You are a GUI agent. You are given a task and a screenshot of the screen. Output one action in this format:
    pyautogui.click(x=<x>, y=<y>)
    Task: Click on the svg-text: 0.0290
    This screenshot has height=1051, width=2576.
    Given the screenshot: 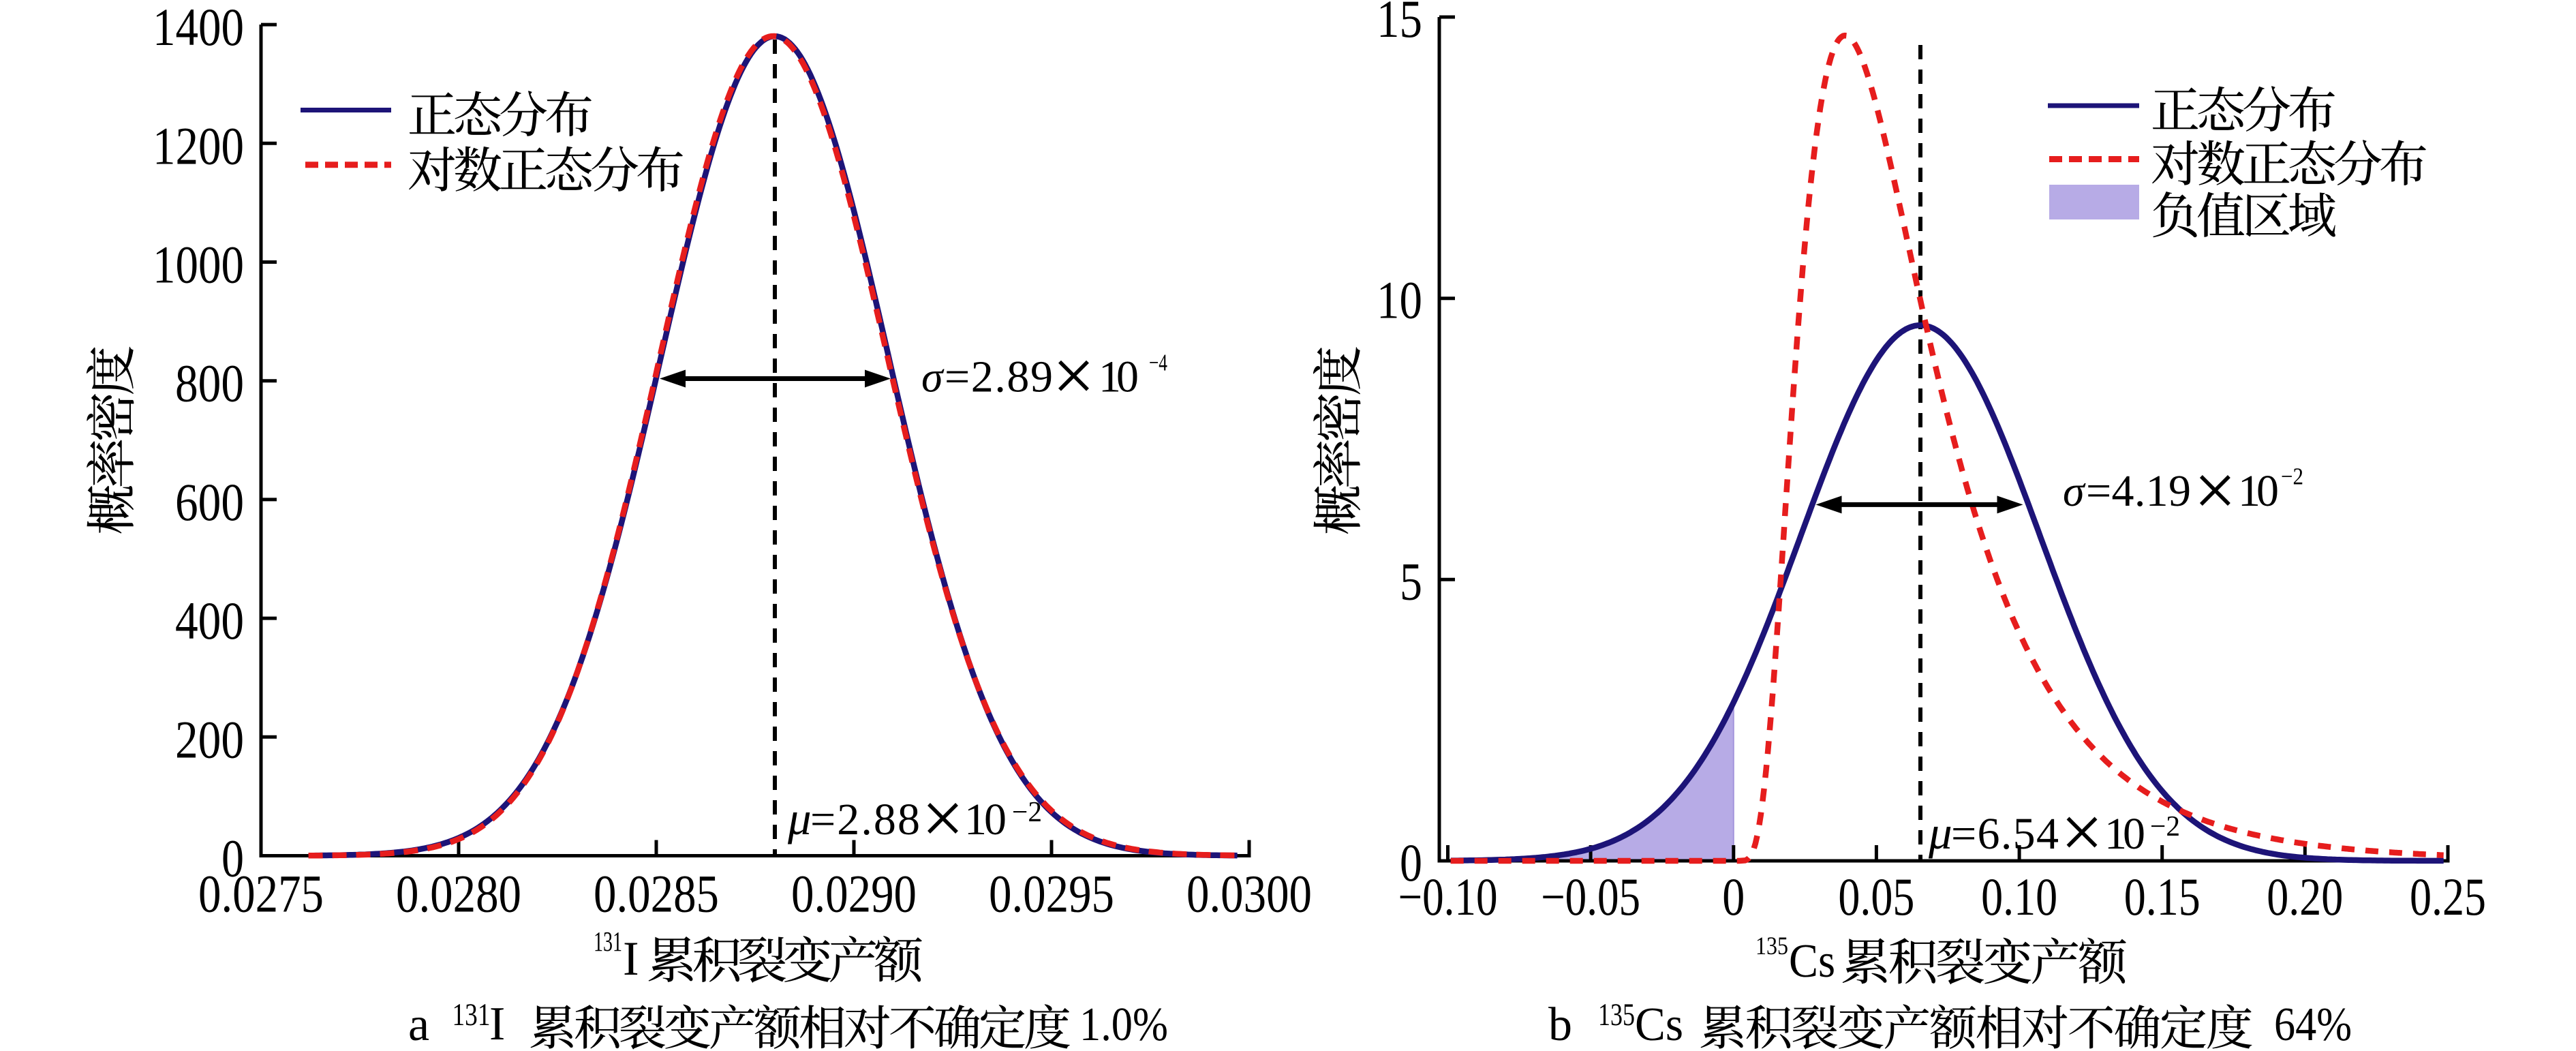 What is the action you would take?
    pyautogui.click(x=854, y=894)
    